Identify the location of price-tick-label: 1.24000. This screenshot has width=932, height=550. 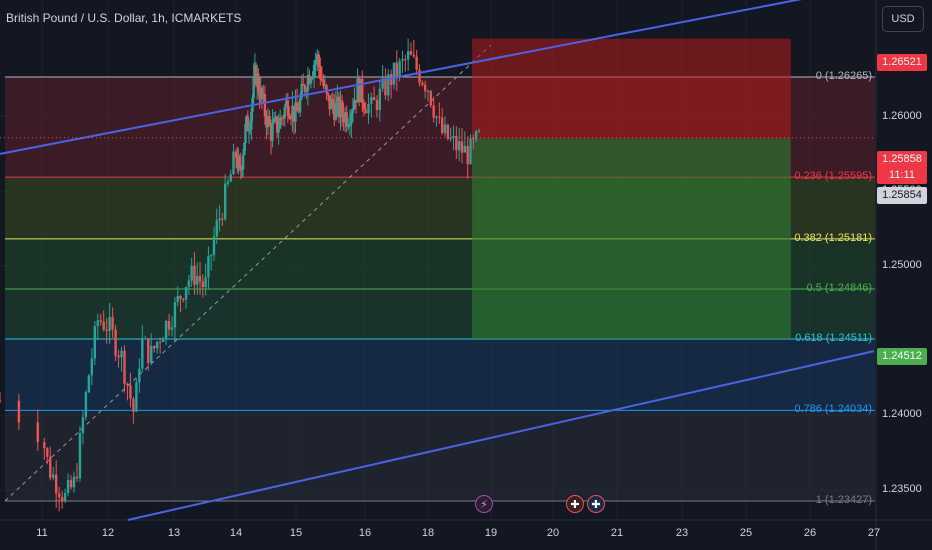
(902, 414).